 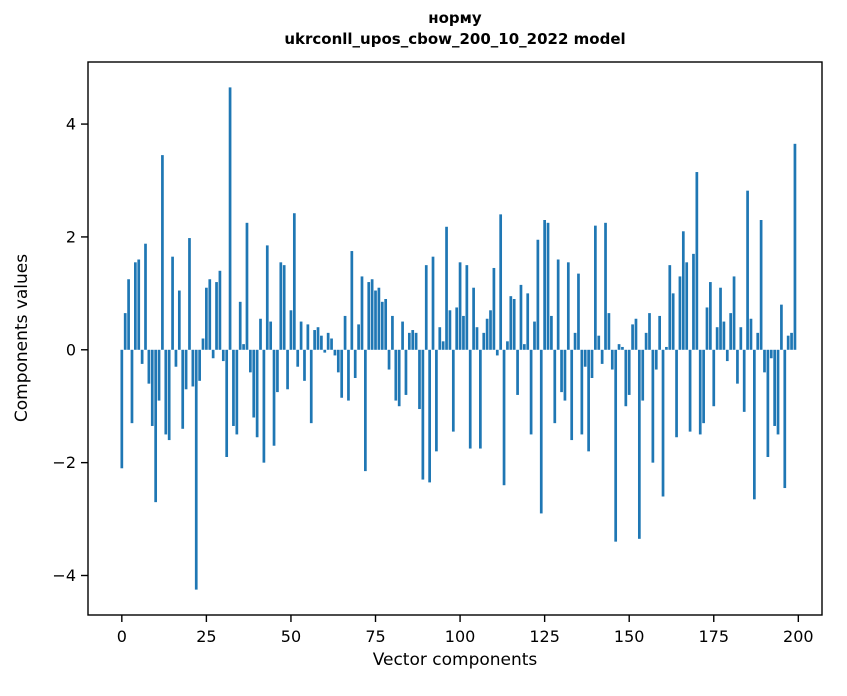 What do you see at coordinates (544, 636) in the screenshot?
I see `x-tick-label: 125` at bounding box center [544, 636].